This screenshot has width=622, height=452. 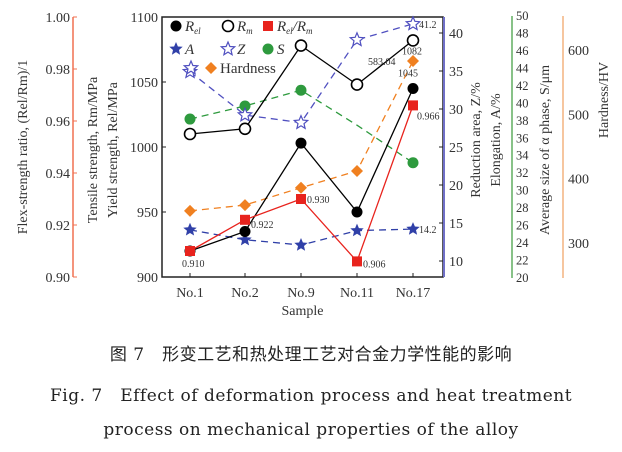 What do you see at coordinates (522, 173) in the screenshot?
I see `size-tick-label: 32` at bounding box center [522, 173].